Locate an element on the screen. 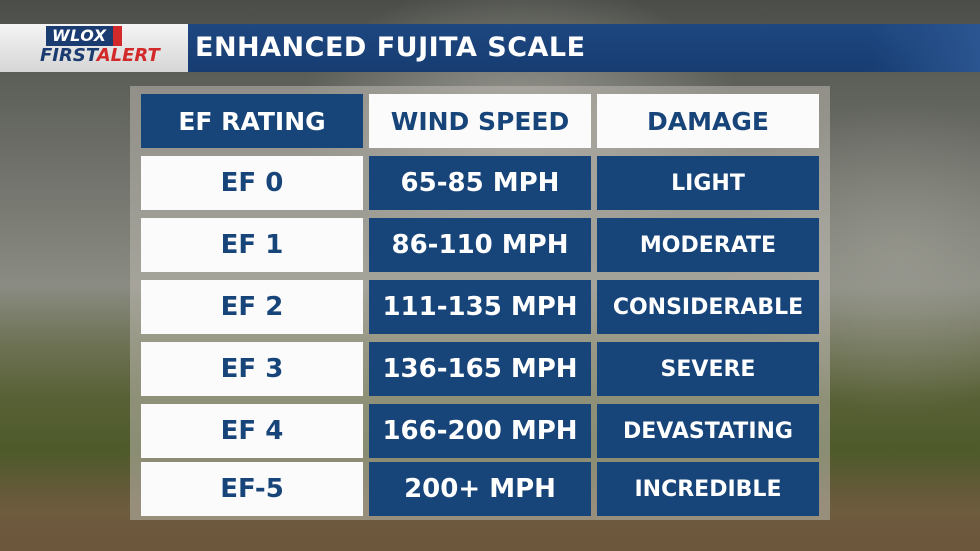  table-cell-damage: MODERATE is located at coordinates (708, 245).